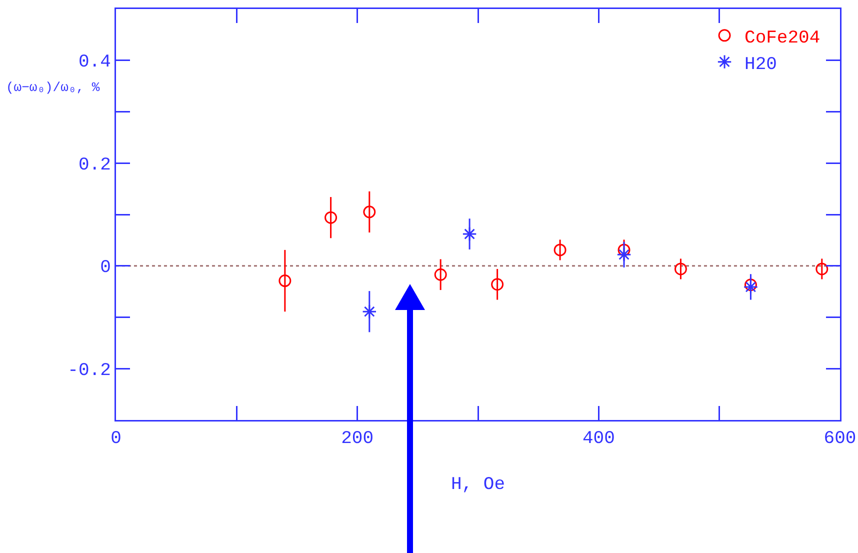 The width and height of the screenshot is (858, 553). What do you see at coordinates (53, 87) in the screenshot?
I see `y-axis-title: (ω−ω₀)/ω₀, %` at bounding box center [53, 87].